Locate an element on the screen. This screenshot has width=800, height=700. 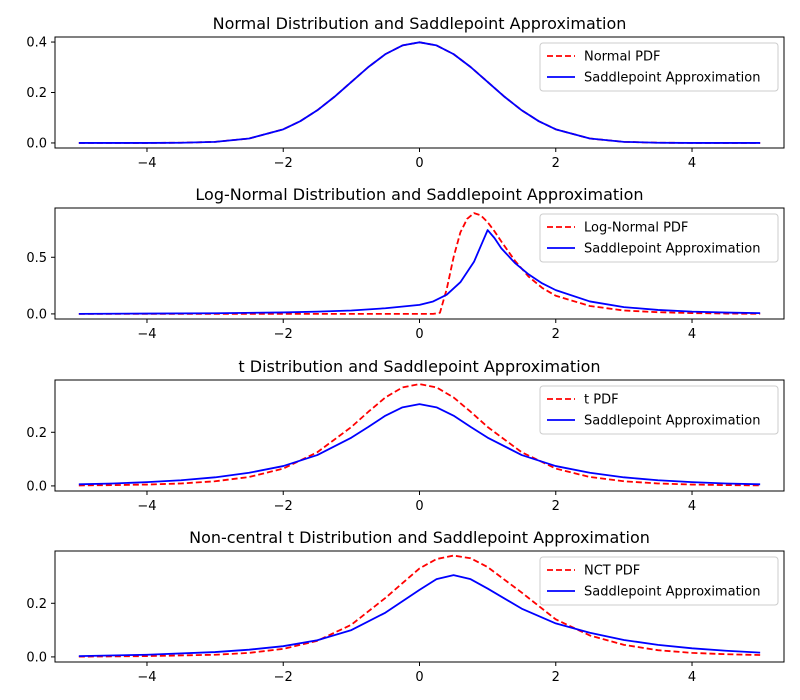
legend: Normal PDF Saddlepoint Approximation is located at coordinates (659, 67).